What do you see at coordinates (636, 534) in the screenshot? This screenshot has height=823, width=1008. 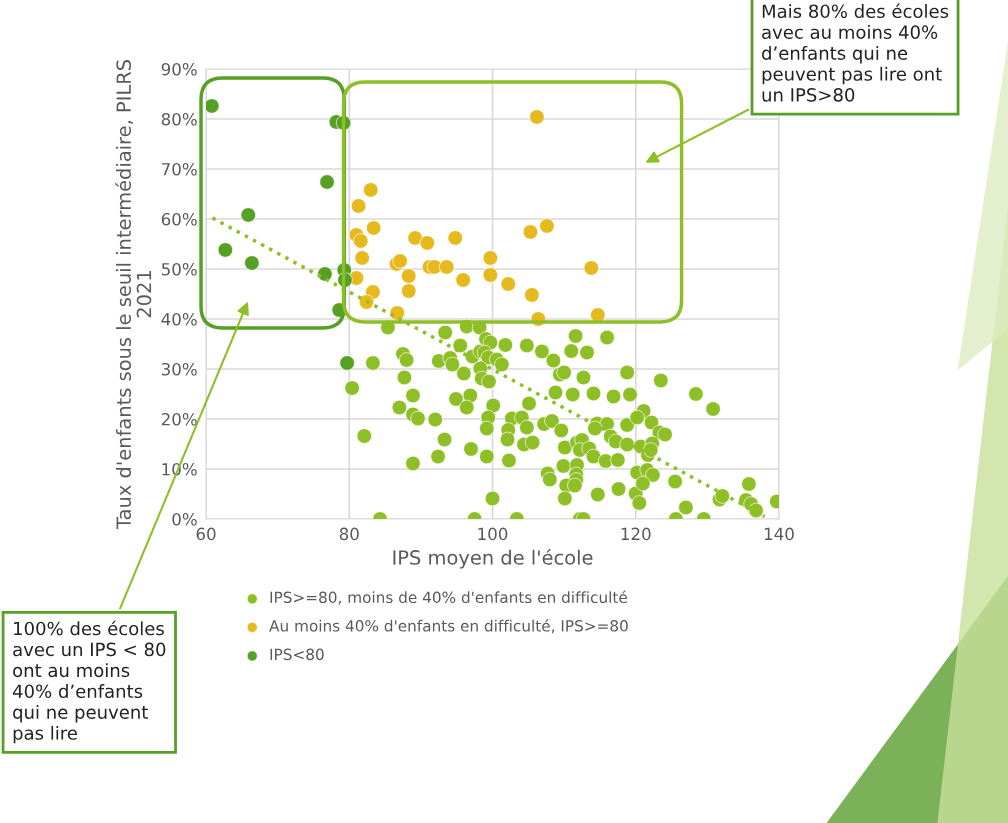 I see `x-tick-label: 120` at bounding box center [636, 534].